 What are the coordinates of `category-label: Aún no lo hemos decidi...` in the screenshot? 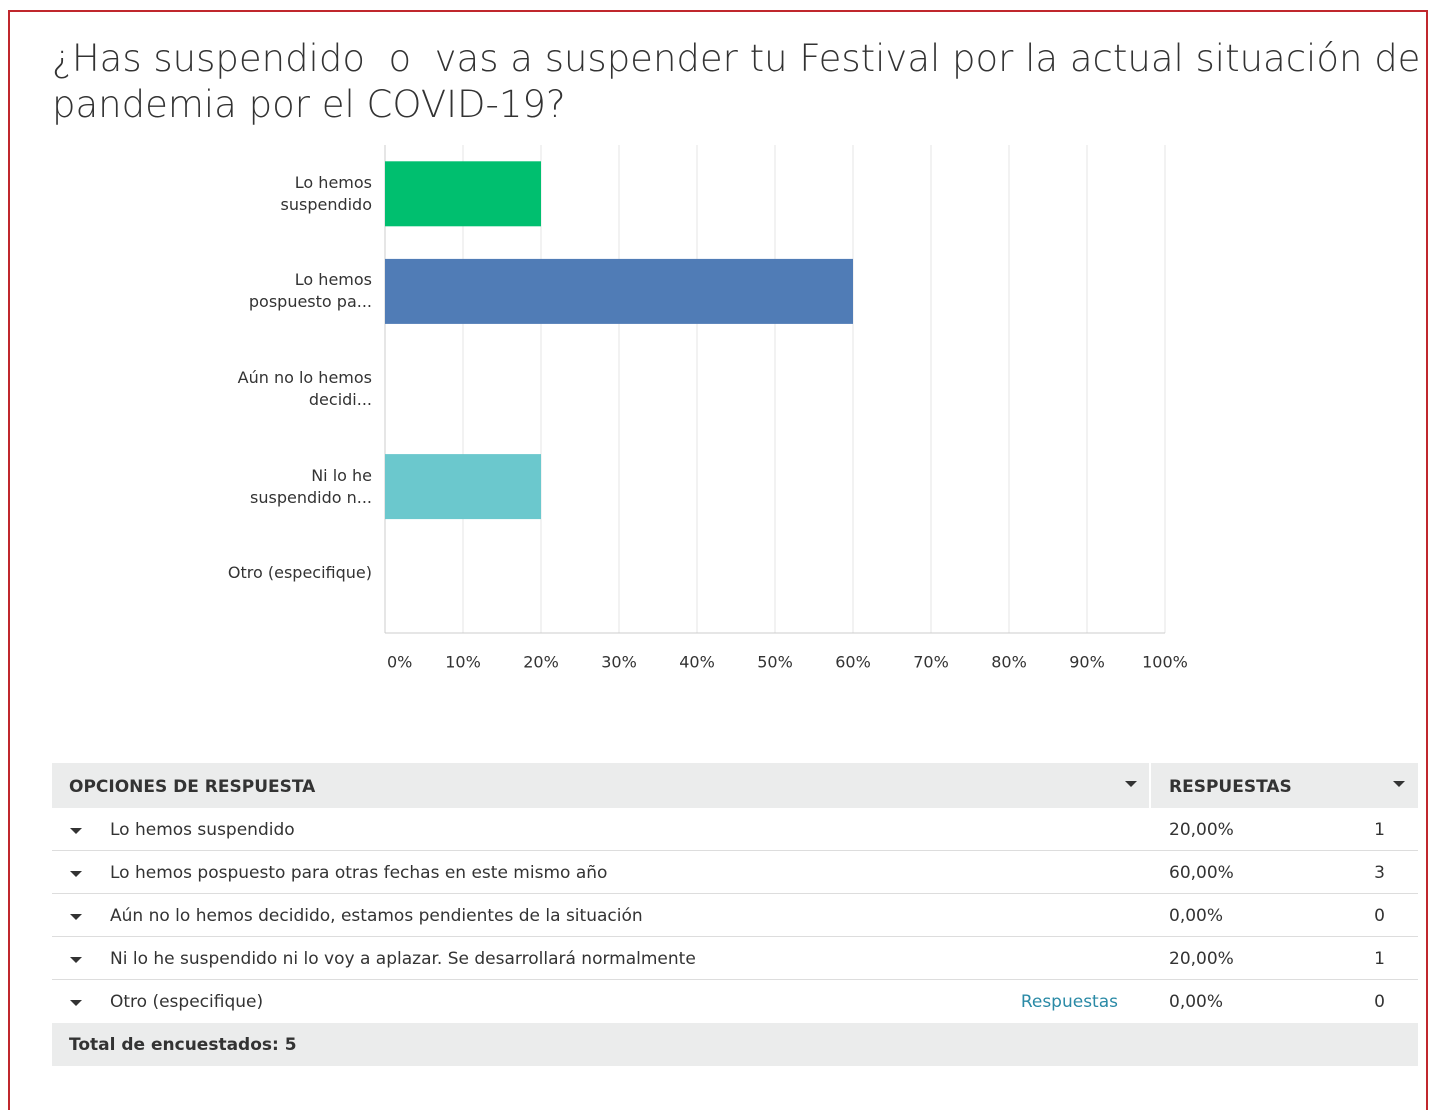 It's located at (304, 388).